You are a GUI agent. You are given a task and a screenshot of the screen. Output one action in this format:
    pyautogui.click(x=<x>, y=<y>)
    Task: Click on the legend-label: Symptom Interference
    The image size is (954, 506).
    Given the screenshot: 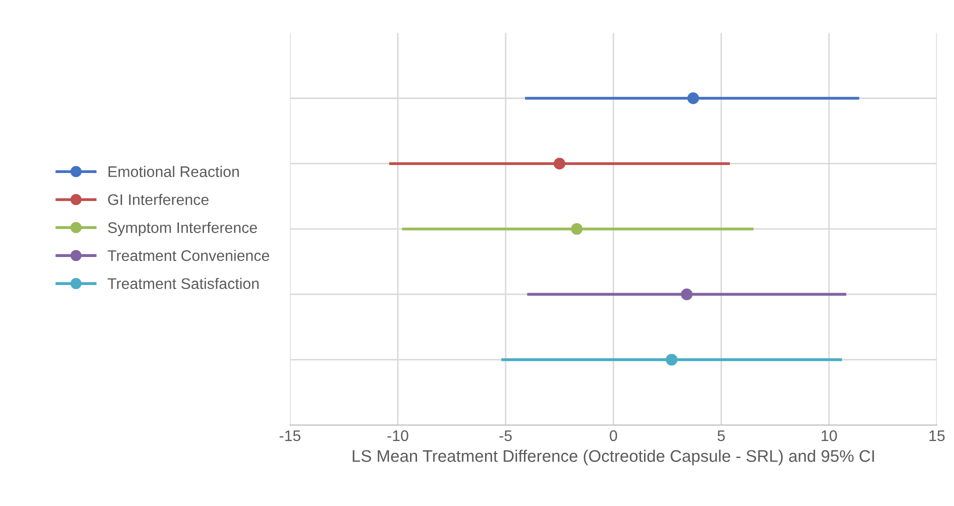 What is the action you would take?
    pyautogui.click(x=182, y=229)
    